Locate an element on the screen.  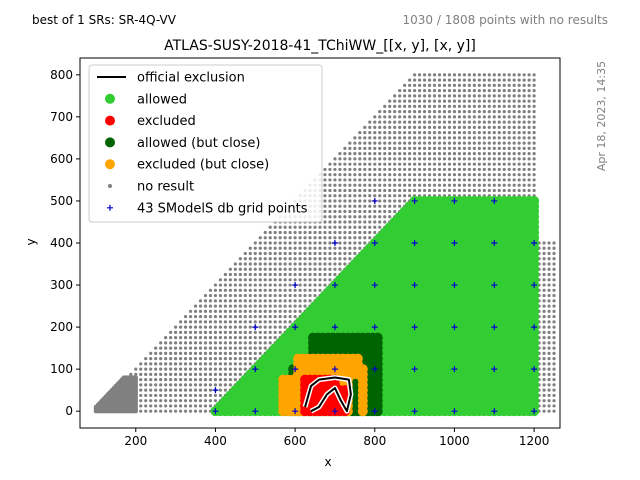
legend-plus-swatch is located at coordinates (110, 207).